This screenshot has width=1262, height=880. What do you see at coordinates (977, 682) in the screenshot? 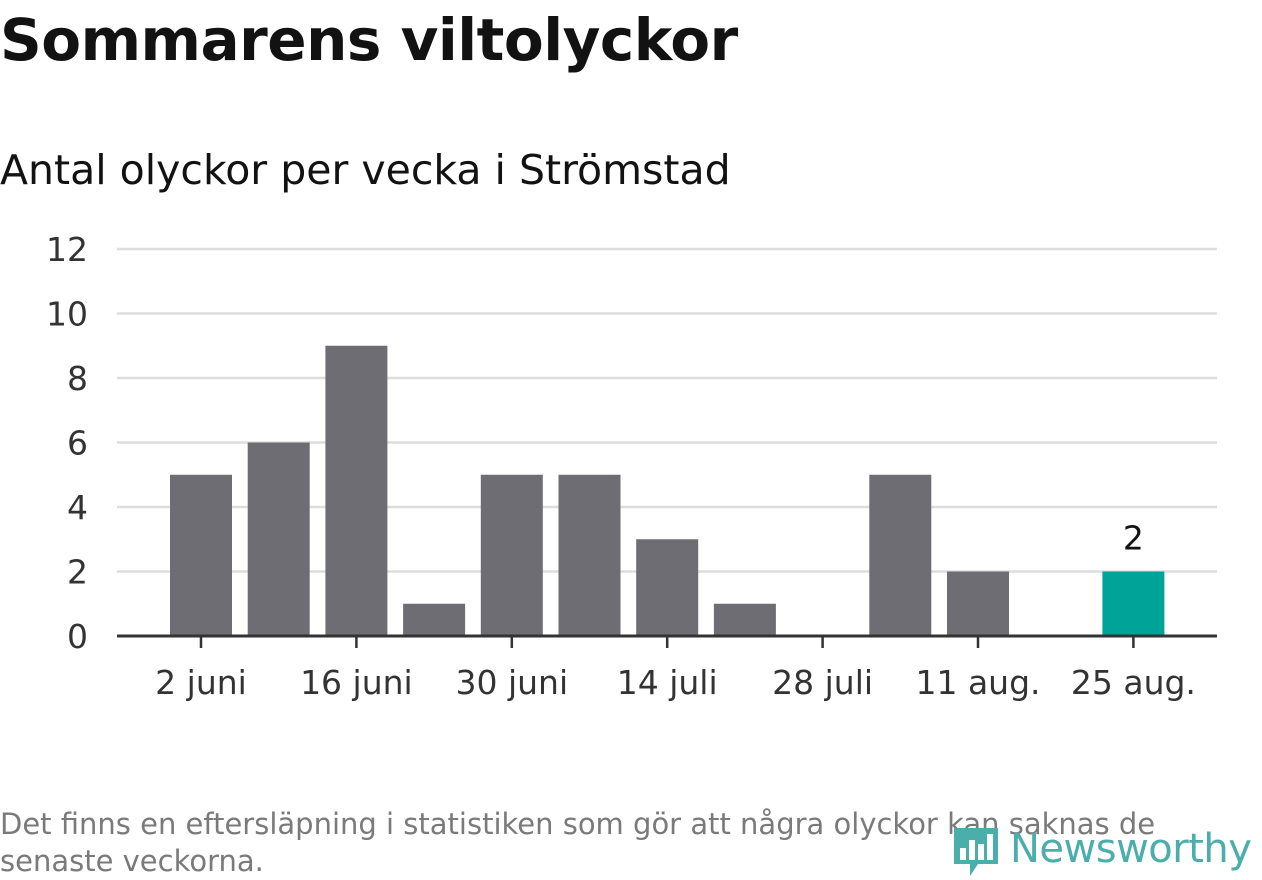
I see `x-tick-label: 11 aug.` at bounding box center [977, 682].